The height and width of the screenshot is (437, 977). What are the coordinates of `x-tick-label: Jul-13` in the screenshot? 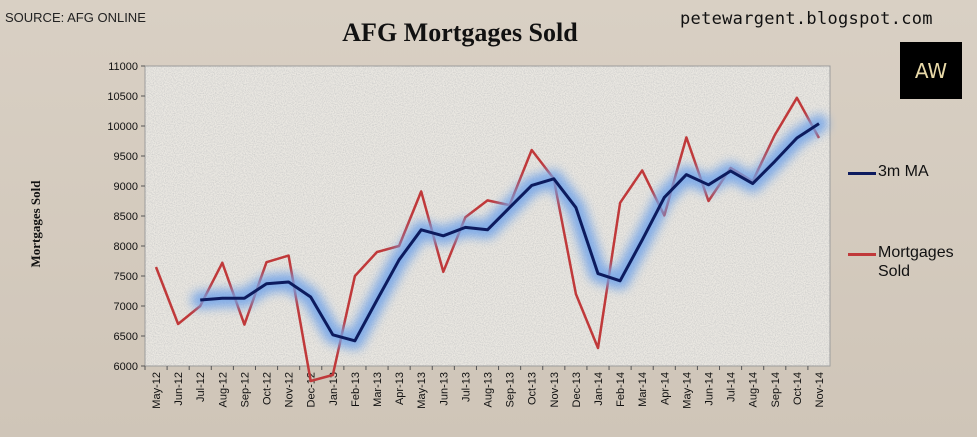 It's located at (466, 387).